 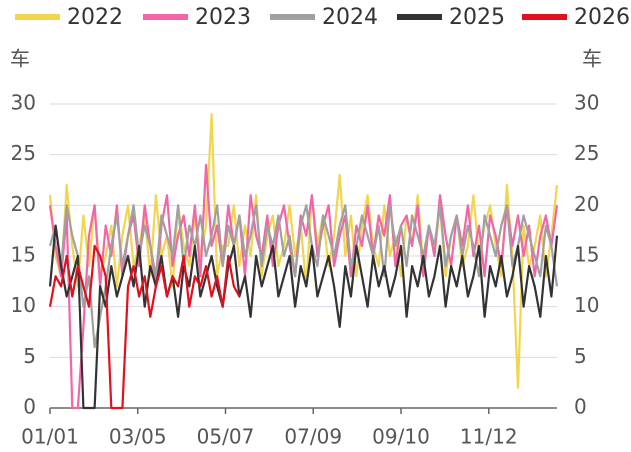 I want to click on legend-label: 2025, so click(x=477, y=17).